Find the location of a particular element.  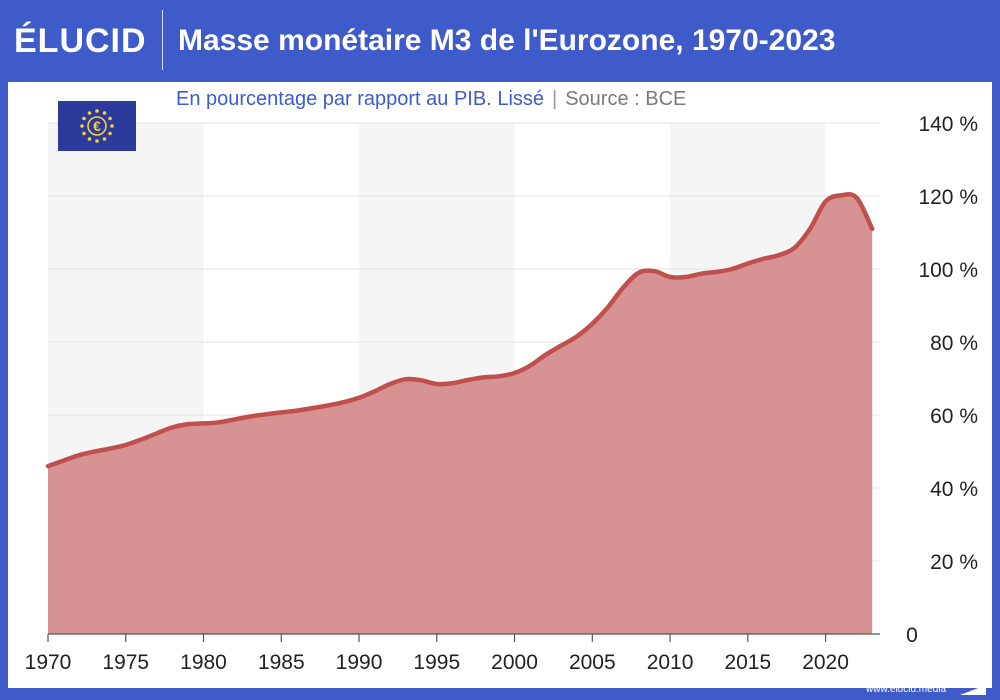

y-tick-label-40: 40 % is located at coordinates (954, 489).